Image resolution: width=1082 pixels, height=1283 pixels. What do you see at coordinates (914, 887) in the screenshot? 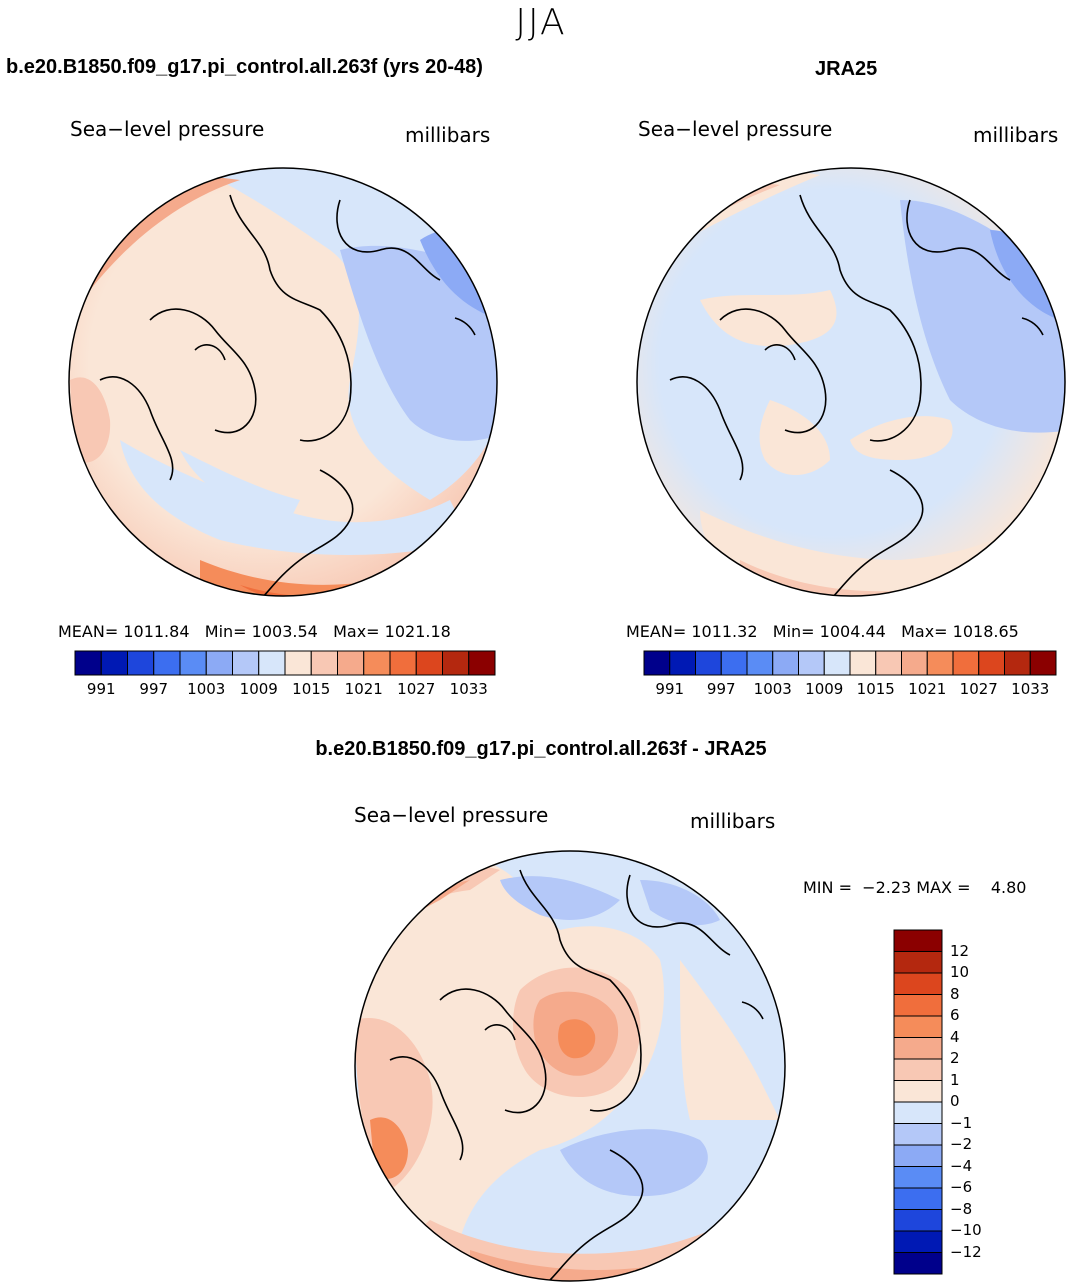
I see `panel3-stats: MIN = −2.23 MAX = 4.80` at bounding box center [914, 887].